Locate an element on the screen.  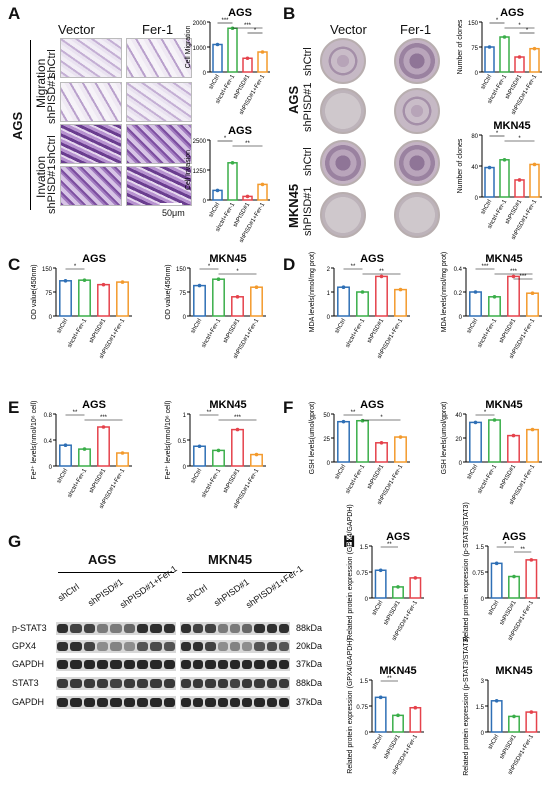
y-axis-label: Fe²⁺ levels(nmol/10⁶ cell) is located at coordinates (168, 440).